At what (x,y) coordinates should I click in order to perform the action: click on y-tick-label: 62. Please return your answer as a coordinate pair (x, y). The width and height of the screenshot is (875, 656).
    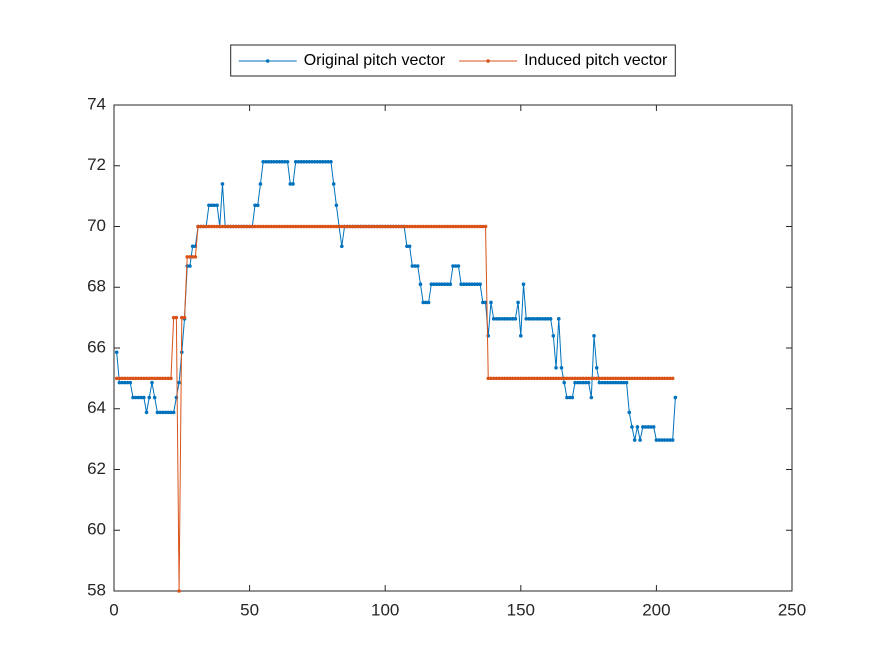
    Looking at the image, I should click on (96, 468).